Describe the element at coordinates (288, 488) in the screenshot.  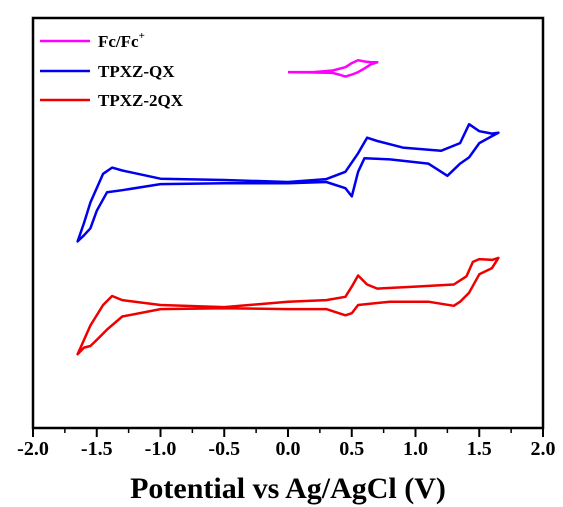
I see `x-axis-title: Potential vs Ag/AgCl (V)` at that location.